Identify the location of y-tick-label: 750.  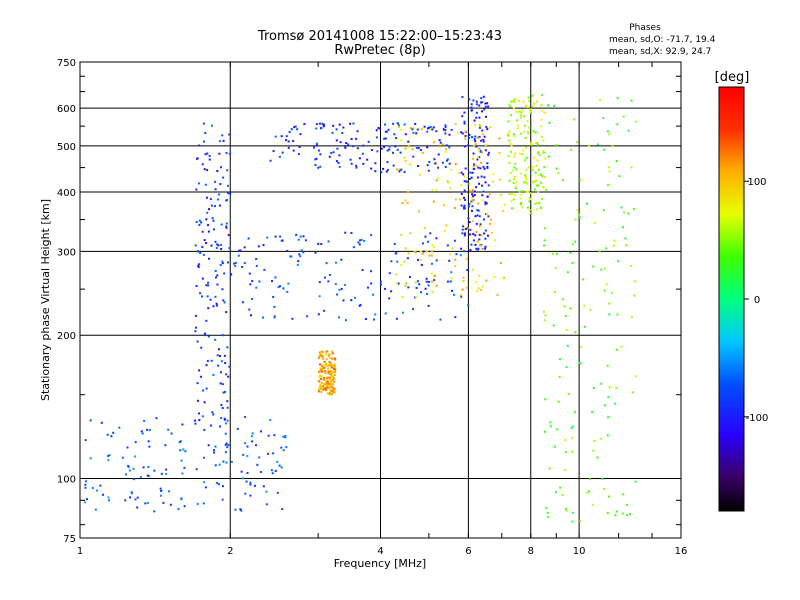
(66, 63).